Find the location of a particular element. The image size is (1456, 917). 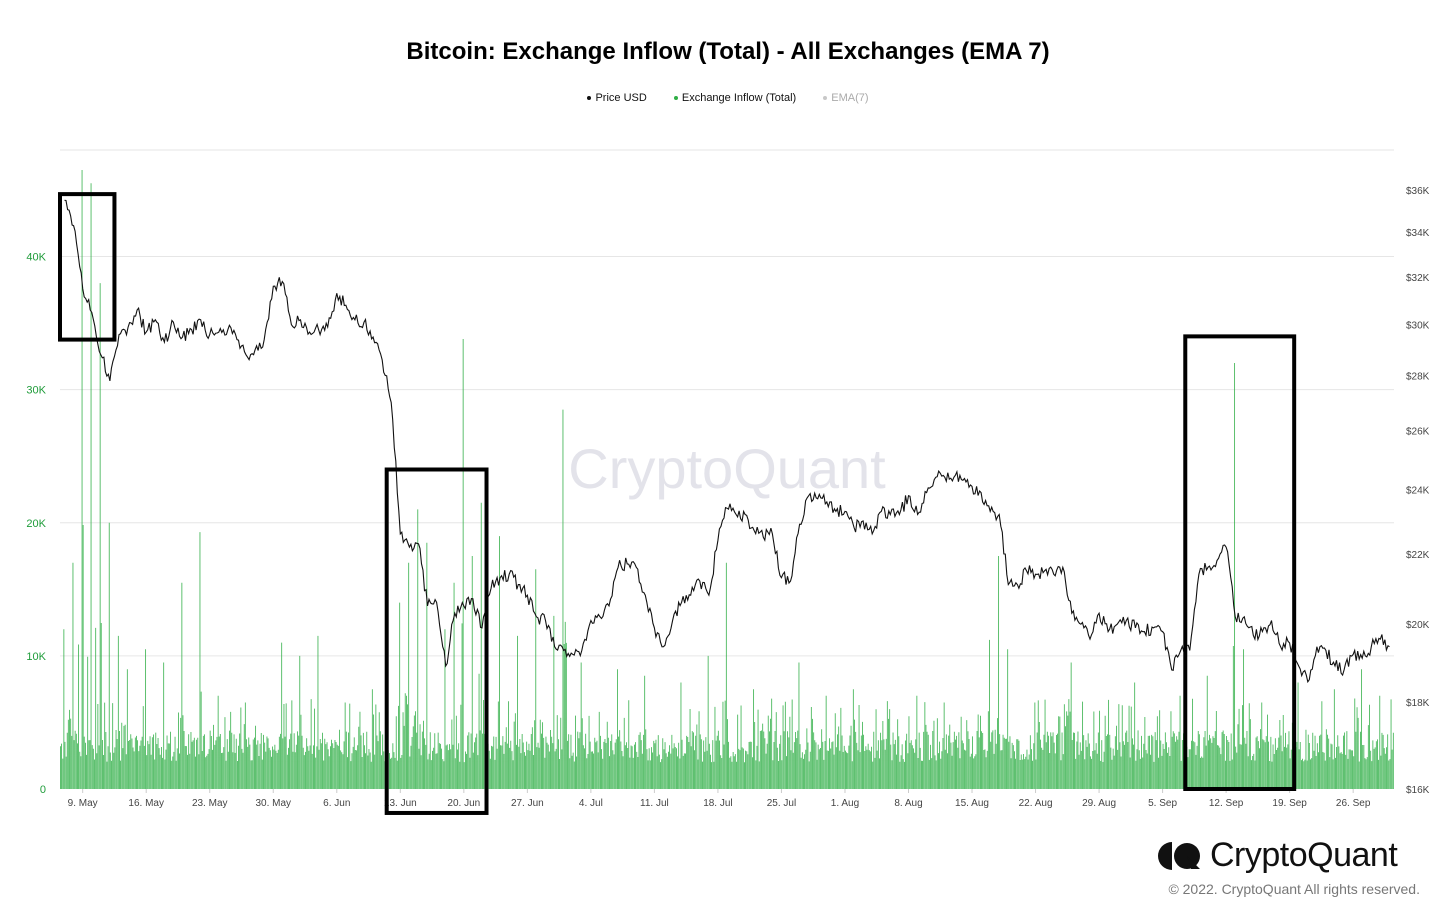

legend-item-inflow: Exchange Inflow (Total) is located at coordinates (735, 98).